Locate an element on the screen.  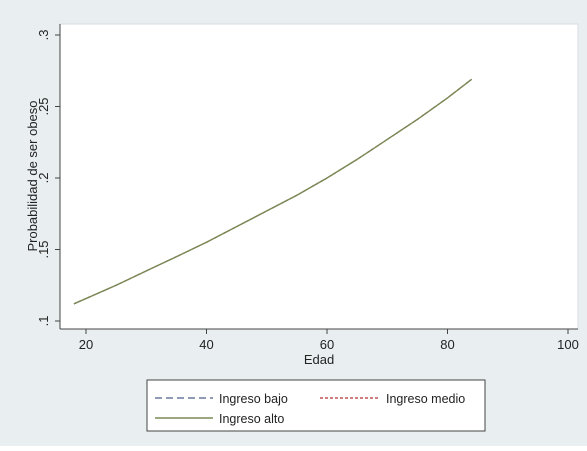
y-tick-label: .25 is located at coordinates (43, 106).